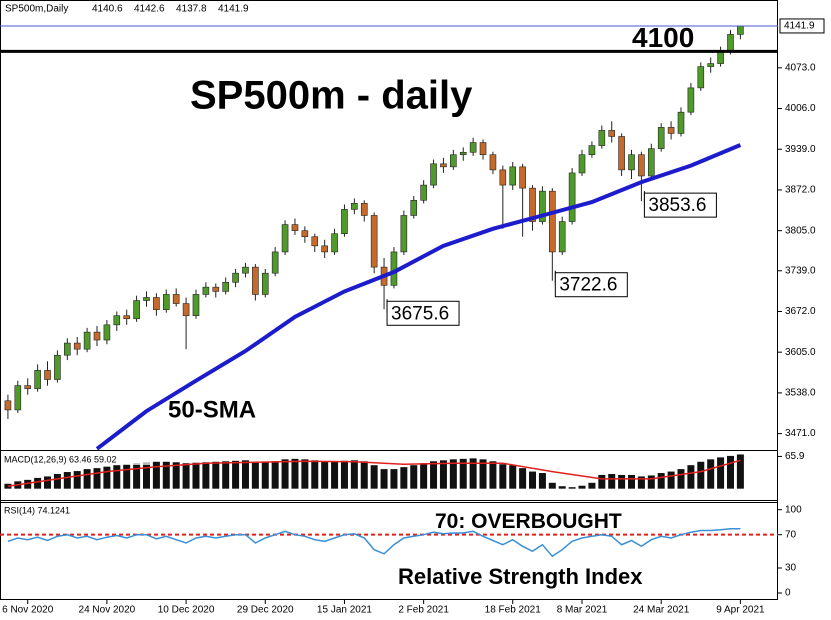 This screenshot has height=620, width=831. What do you see at coordinates (513, 610) in the screenshot?
I see `x-tick-label: 18 Feb 2021` at bounding box center [513, 610].